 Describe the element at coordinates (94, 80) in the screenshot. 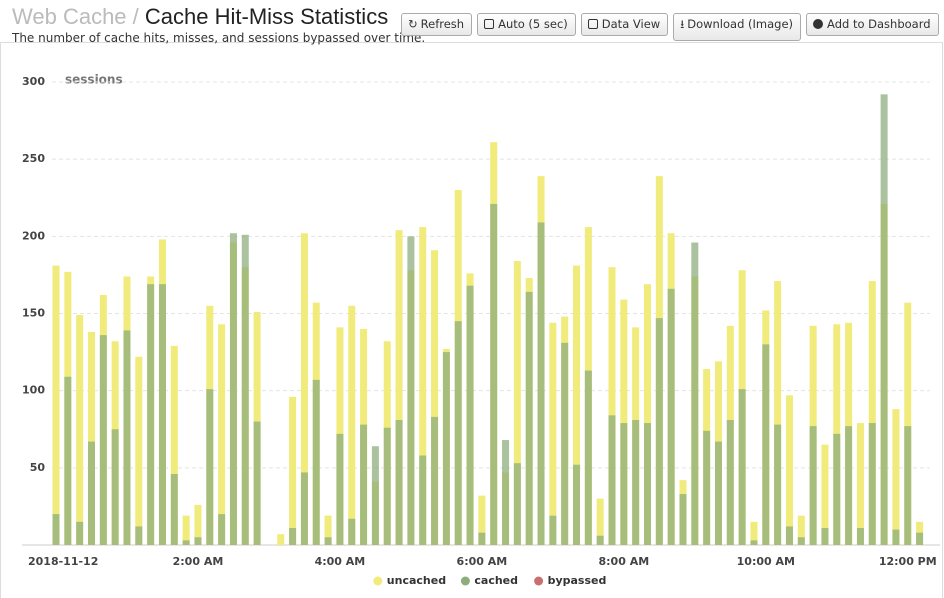

I see `y-axis-label: sessions` at that location.